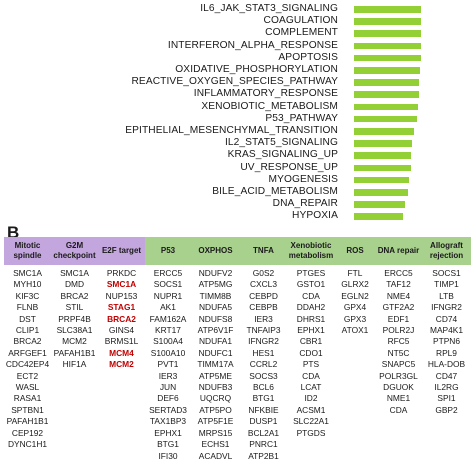 This screenshot has width=474, height=474. Describe the element at coordinates (263, 364) in the screenshot. I see `gene-cell: CCRL2` at that location.